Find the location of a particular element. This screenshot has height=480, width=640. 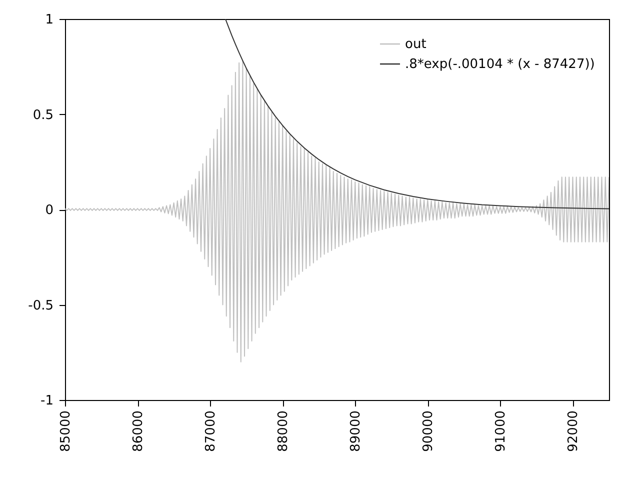

x-tick-label: 88000 is located at coordinates (284, 431).